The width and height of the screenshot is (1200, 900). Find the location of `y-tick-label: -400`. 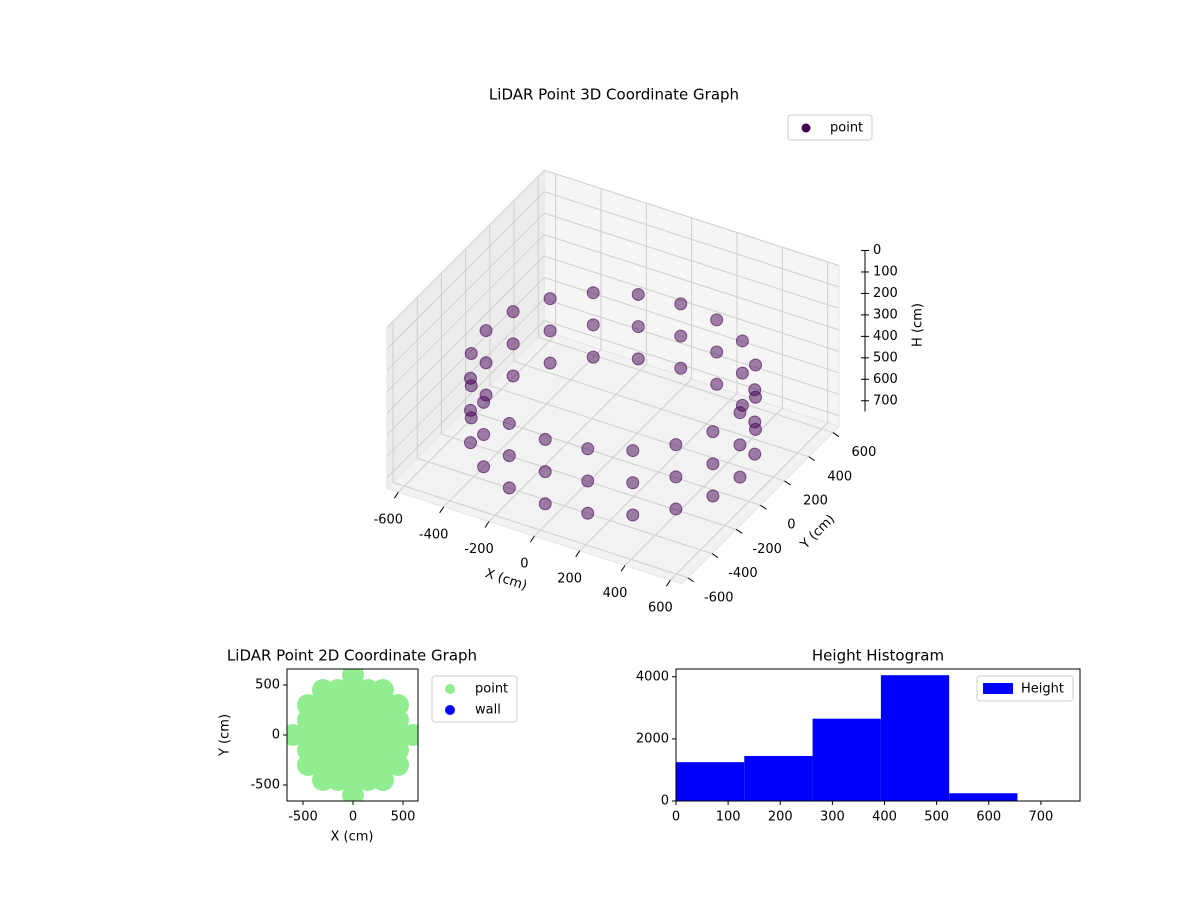

y-tick-label: -400 is located at coordinates (743, 573).